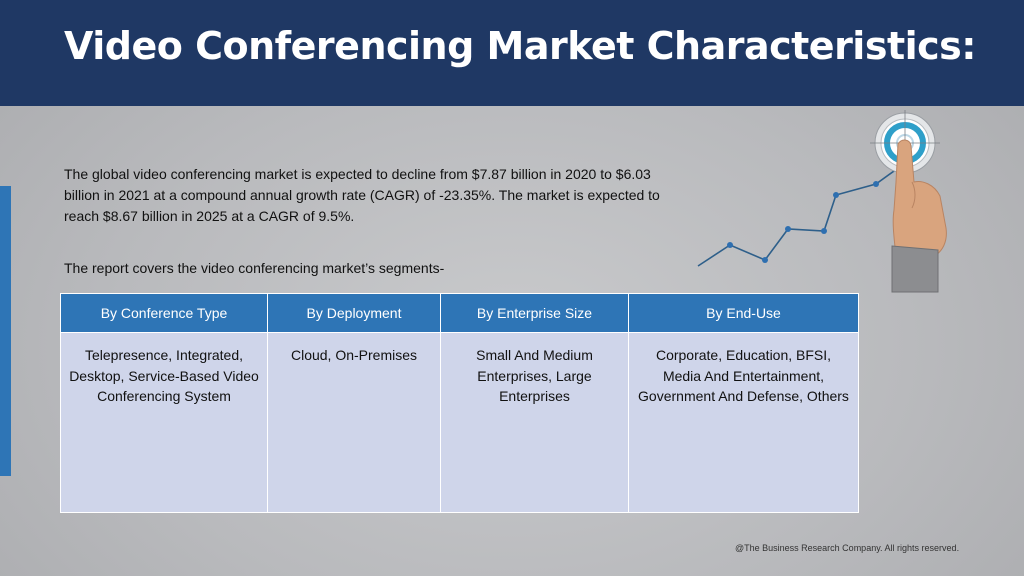 The width and height of the screenshot is (1024, 576). What do you see at coordinates (164, 313) in the screenshot?
I see `header-conference-type: By Conference Type` at bounding box center [164, 313].